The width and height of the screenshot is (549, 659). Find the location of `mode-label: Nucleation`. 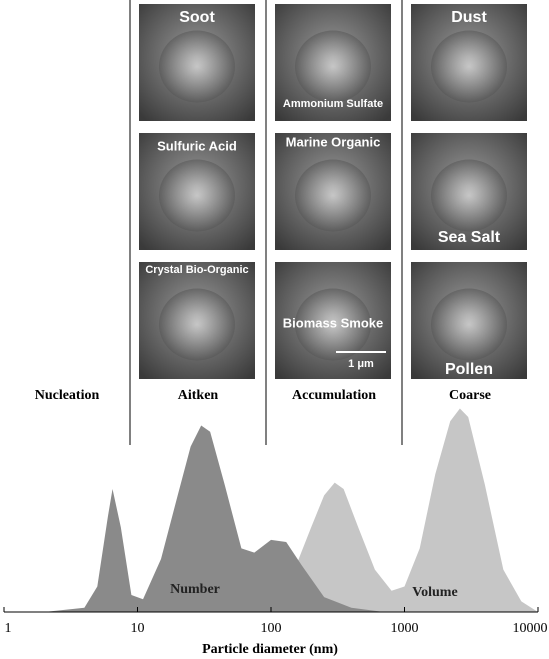

mode-label: Nucleation is located at coordinates (67, 395).